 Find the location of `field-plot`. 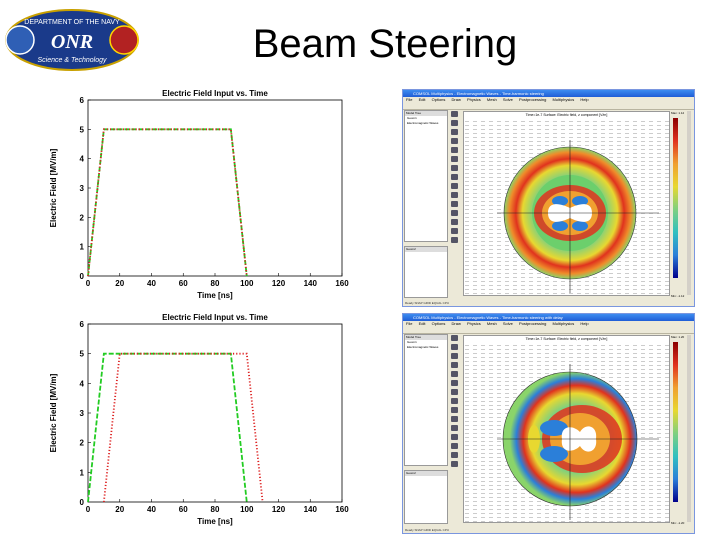

field-plot is located at coordinates (566, 206).